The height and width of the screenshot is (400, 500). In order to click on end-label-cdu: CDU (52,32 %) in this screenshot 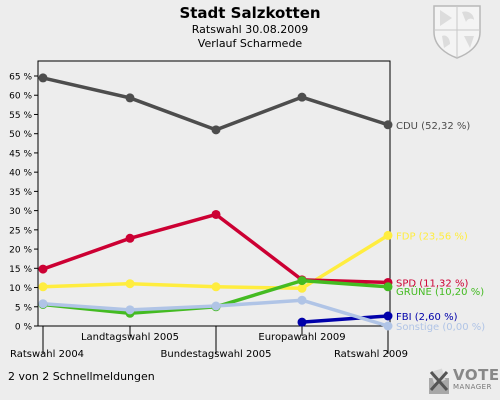, I will do `click(433, 126)`.